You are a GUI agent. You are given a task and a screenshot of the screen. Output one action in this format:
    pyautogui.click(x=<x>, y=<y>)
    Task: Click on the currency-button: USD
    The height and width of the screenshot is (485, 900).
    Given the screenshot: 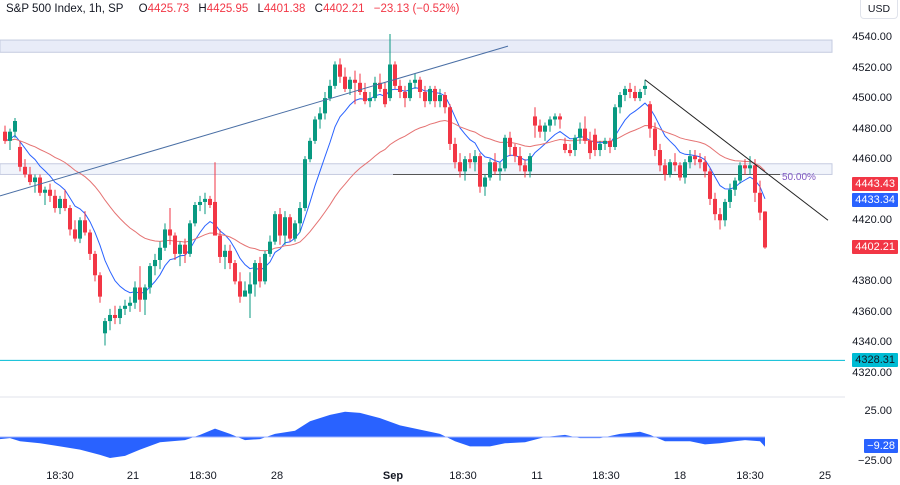 What is the action you would take?
    pyautogui.click(x=879, y=9)
    